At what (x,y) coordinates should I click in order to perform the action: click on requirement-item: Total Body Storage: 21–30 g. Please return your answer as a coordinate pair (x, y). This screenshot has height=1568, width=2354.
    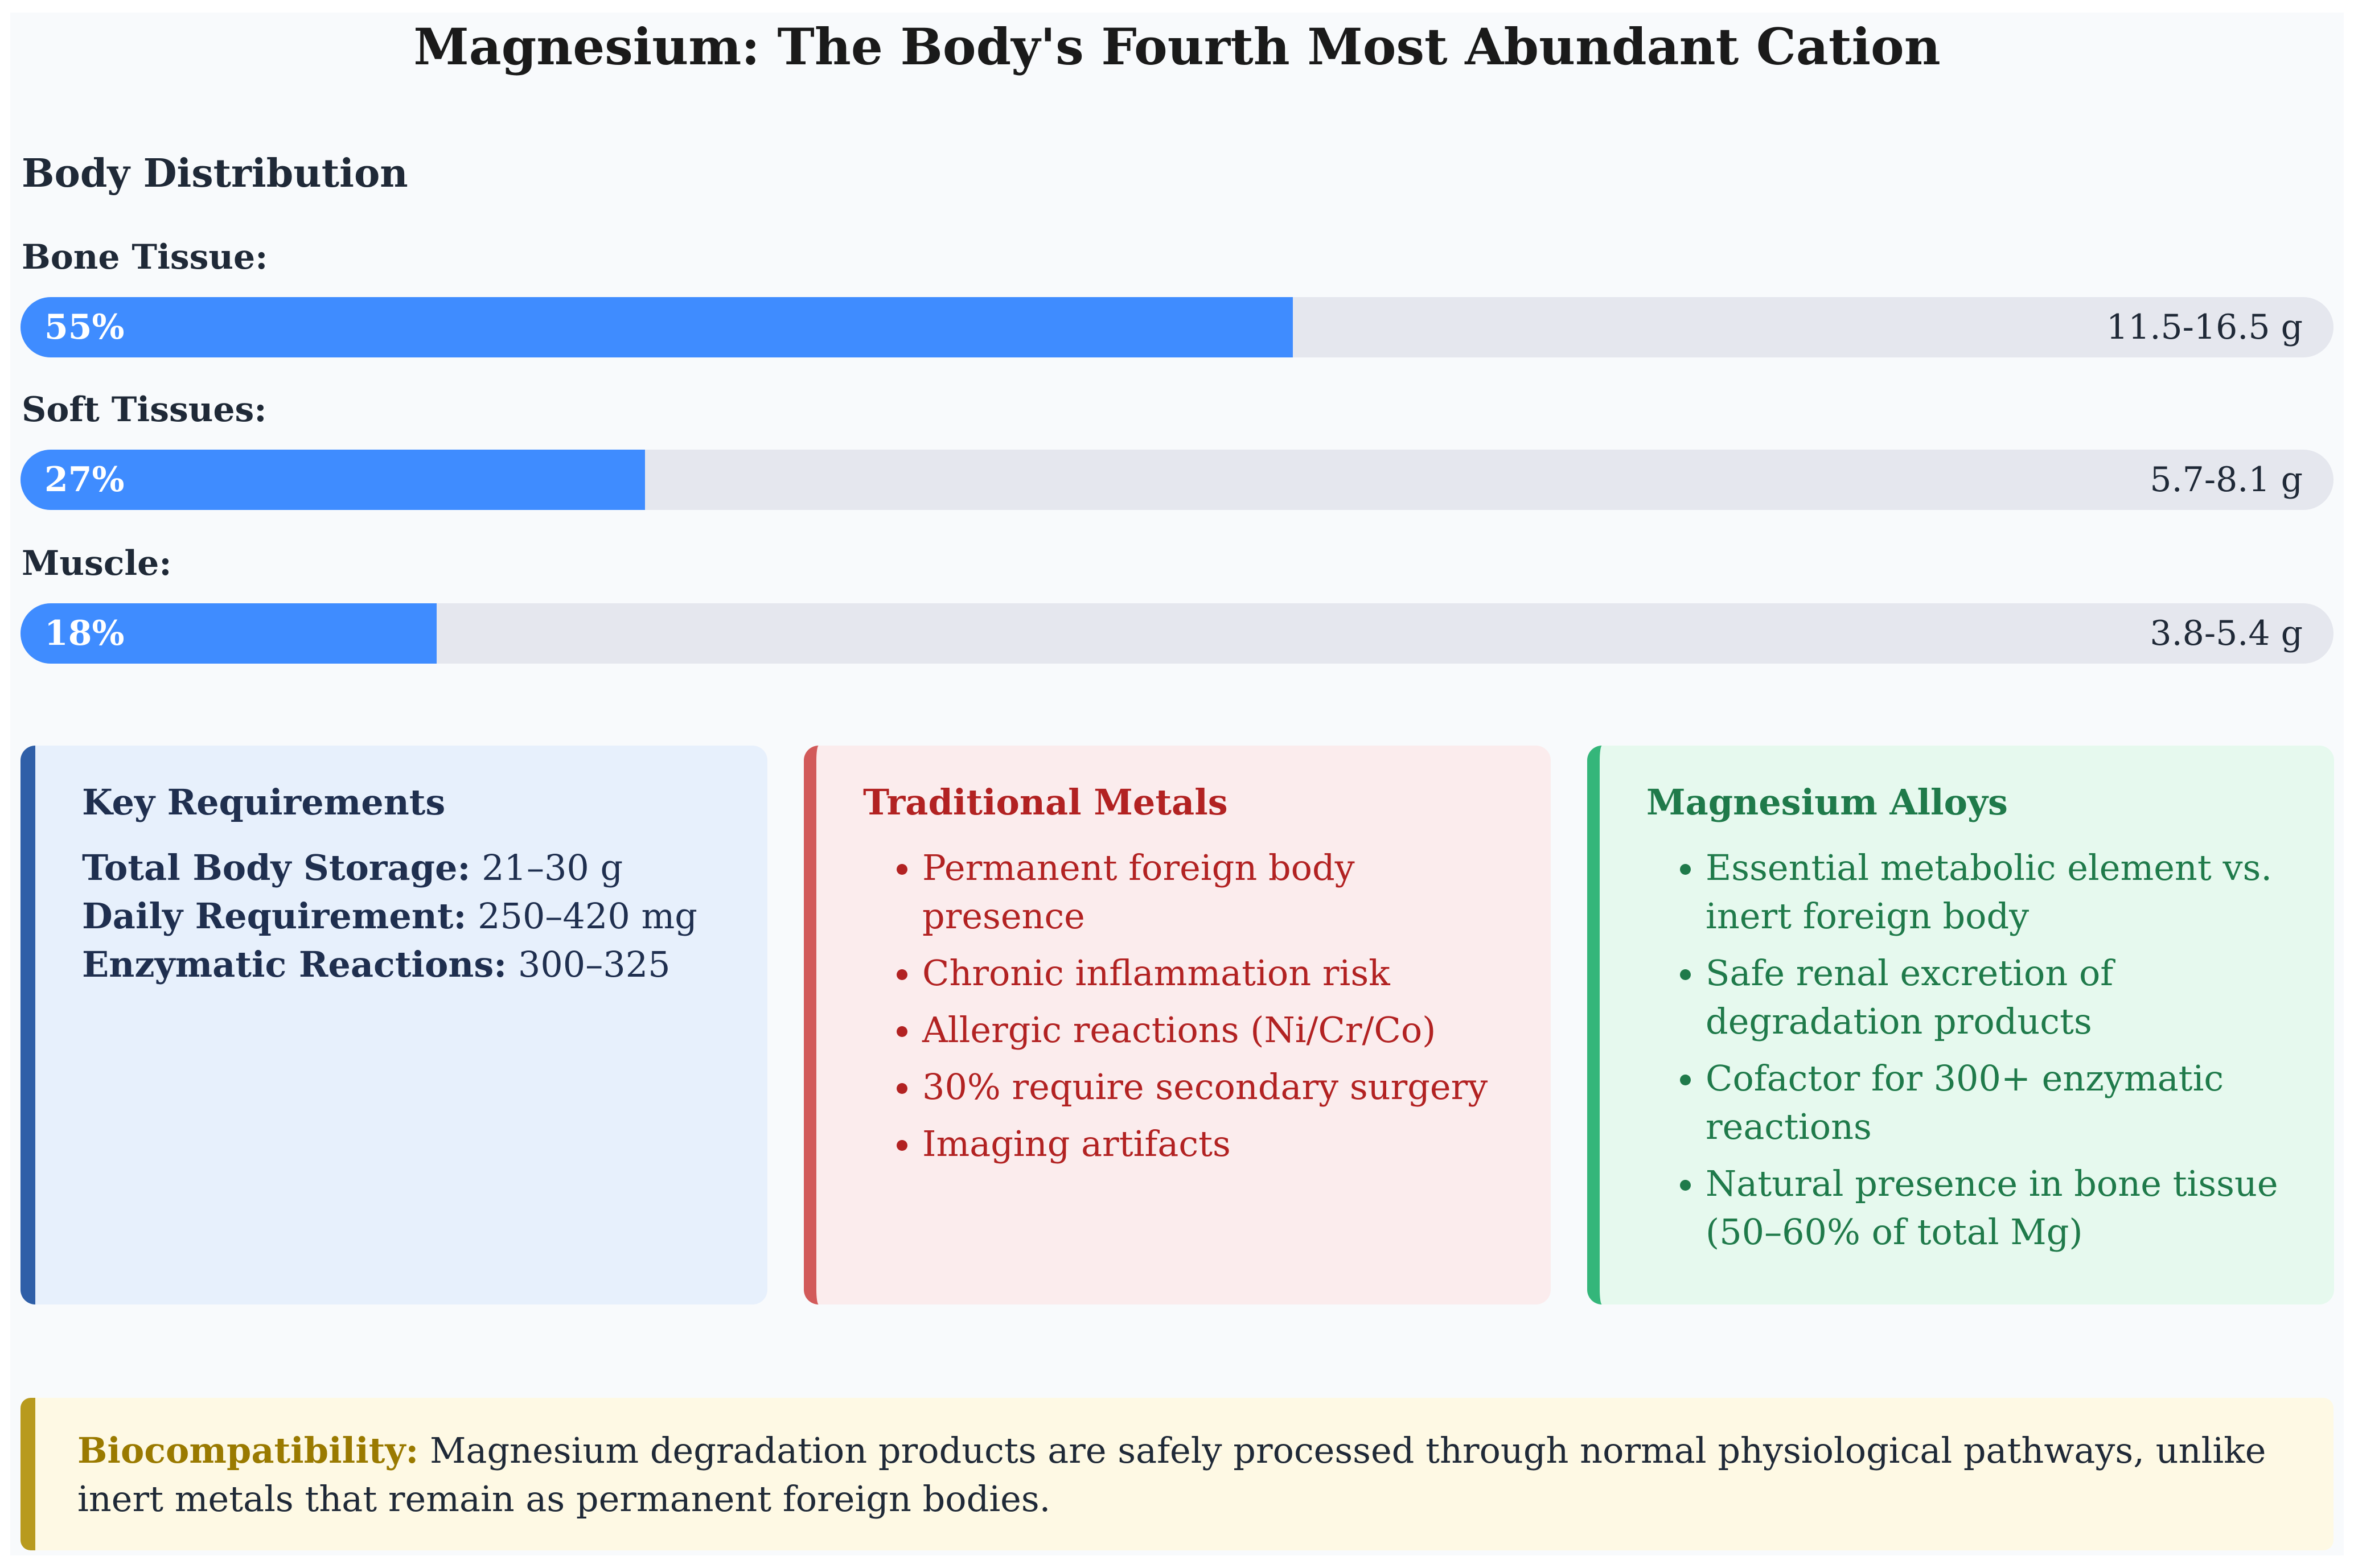
    Looking at the image, I should click on (390, 867).